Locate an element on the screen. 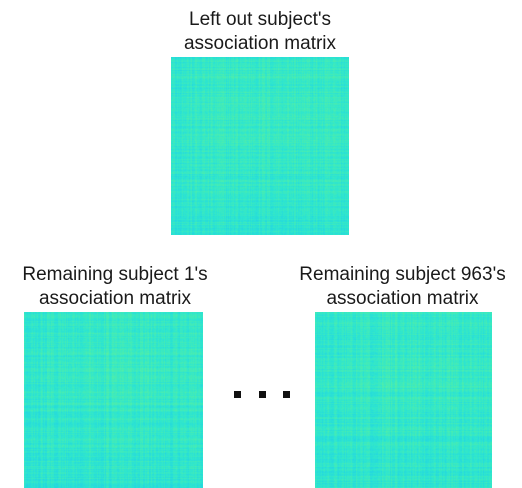 Image resolution: width=522 pixels, height=488 pixels. remaining-subject-963-matrix is located at coordinates (403, 400).